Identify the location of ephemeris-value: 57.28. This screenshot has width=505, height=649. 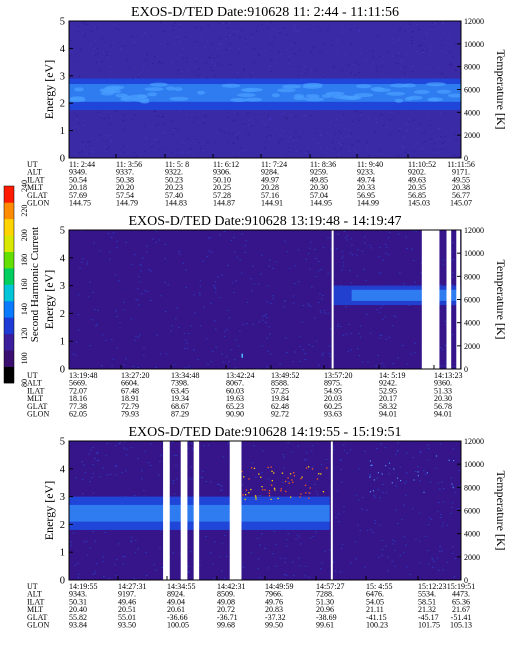
(222, 195).